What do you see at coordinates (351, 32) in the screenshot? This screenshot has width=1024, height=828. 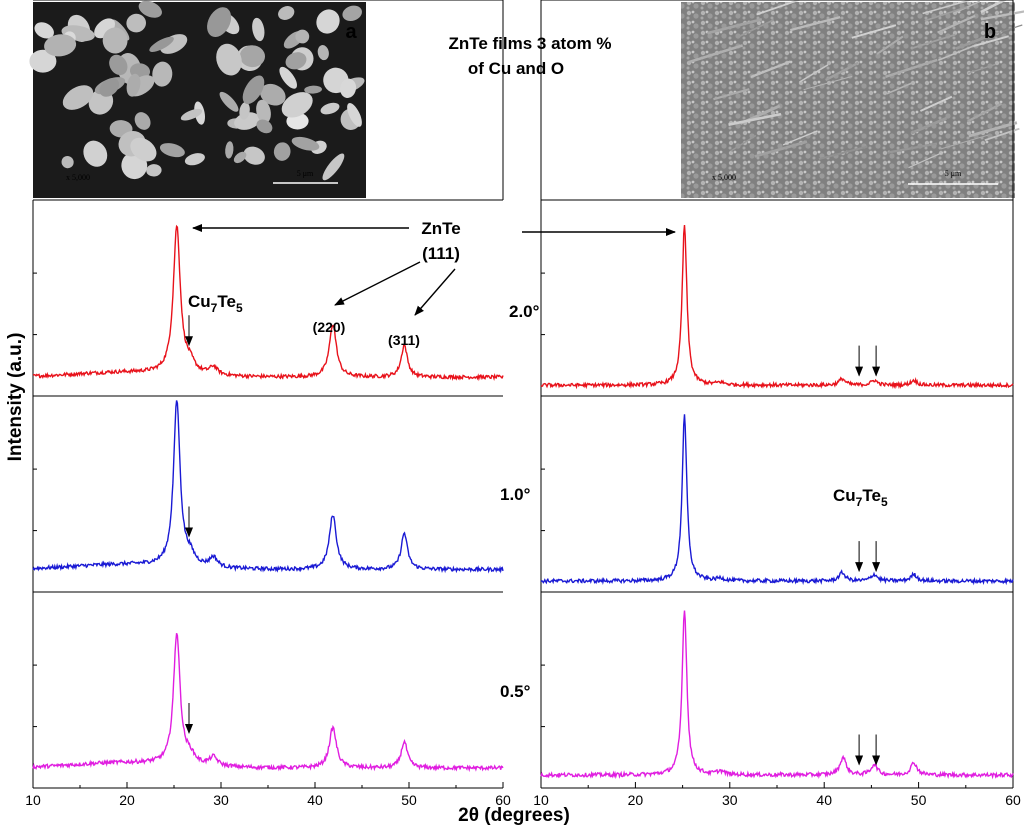 I see `sem-a-label: a` at bounding box center [351, 32].